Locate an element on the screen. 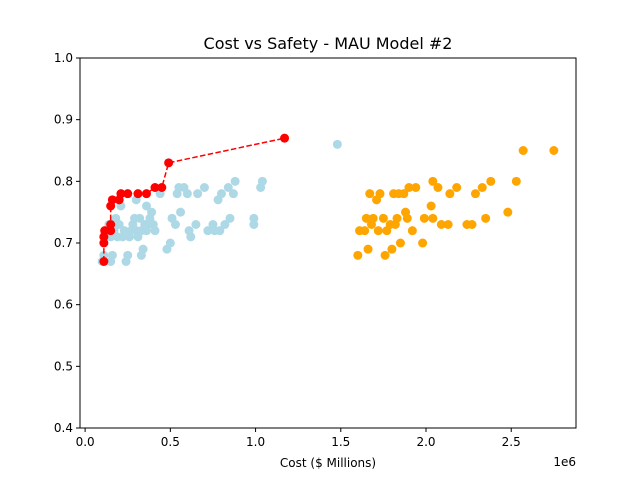  x-tick-label-4: 2.0 is located at coordinates (425, 442).